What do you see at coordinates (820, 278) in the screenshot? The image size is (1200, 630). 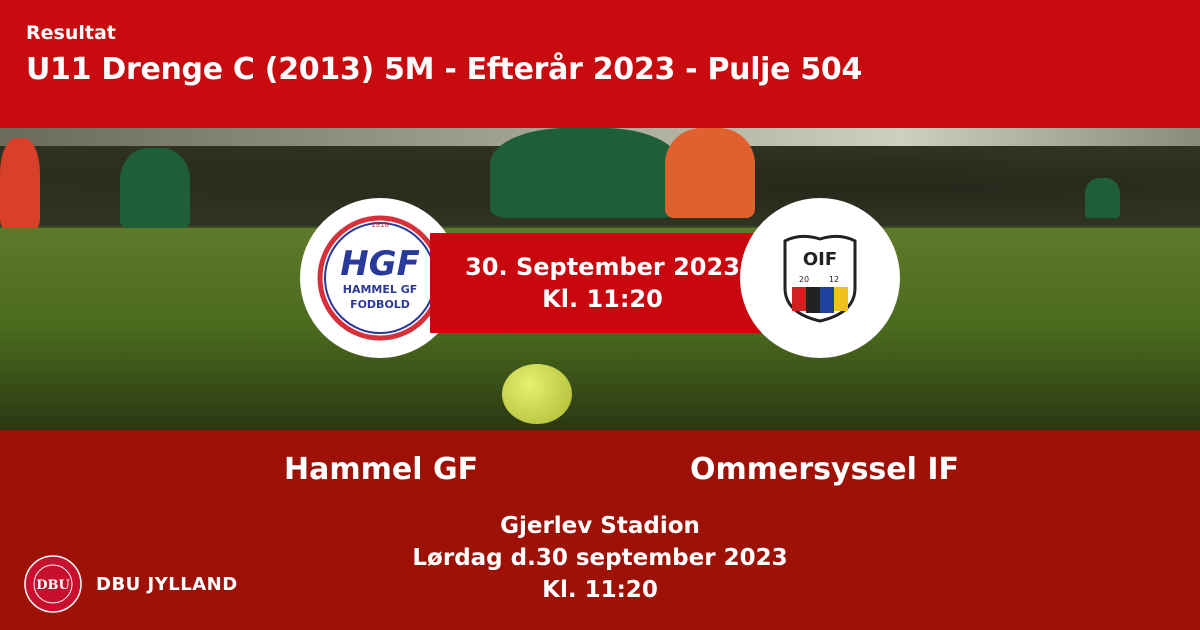 I see `away-team-logo: OIF 20 12` at bounding box center [820, 278].